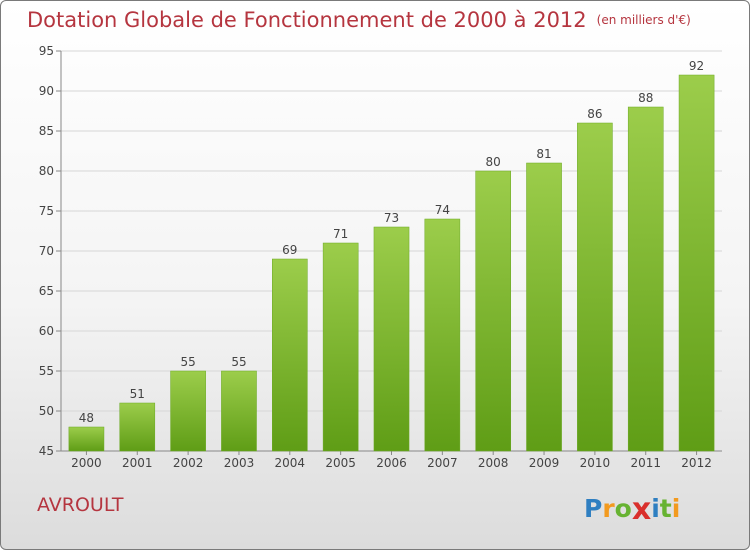  I want to click on x-tick-label: 2004, so click(290, 463).